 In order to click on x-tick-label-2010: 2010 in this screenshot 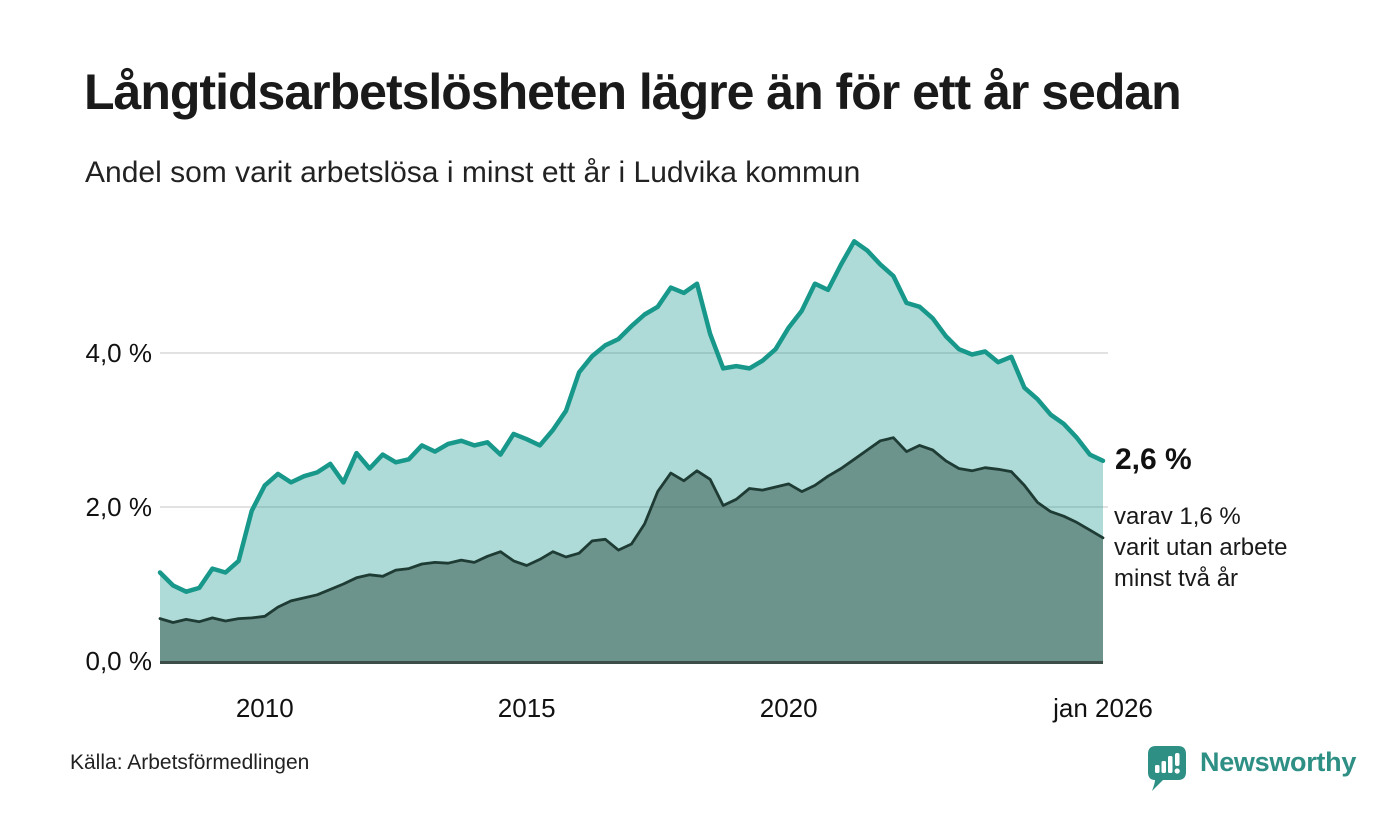, I will do `click(264, 708)`.